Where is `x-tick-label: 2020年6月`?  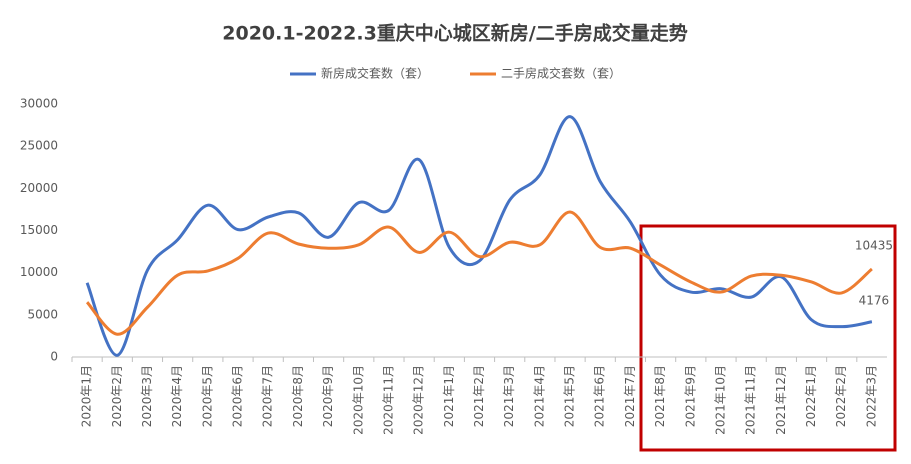 x-tick-label: 2020年6月 is located at coordinates (238, 396).